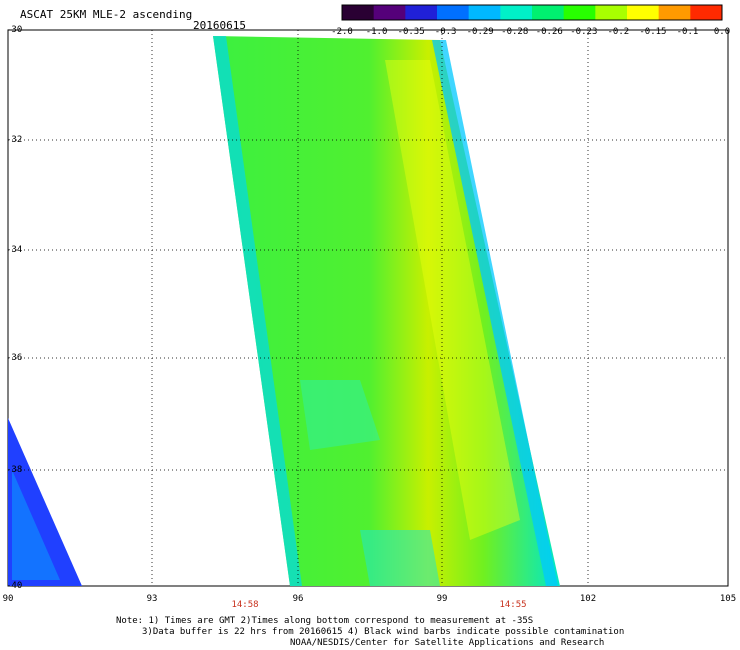 This screenshot has height=650, width=740. I want to click on time-label: 14:58, so click(245, 605).